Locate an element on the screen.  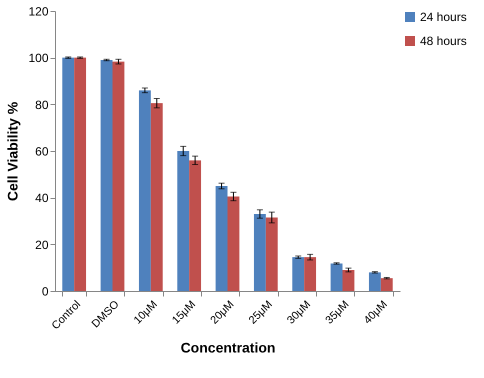
x-axis-title: Concentration is located at coordinates (228, 347).